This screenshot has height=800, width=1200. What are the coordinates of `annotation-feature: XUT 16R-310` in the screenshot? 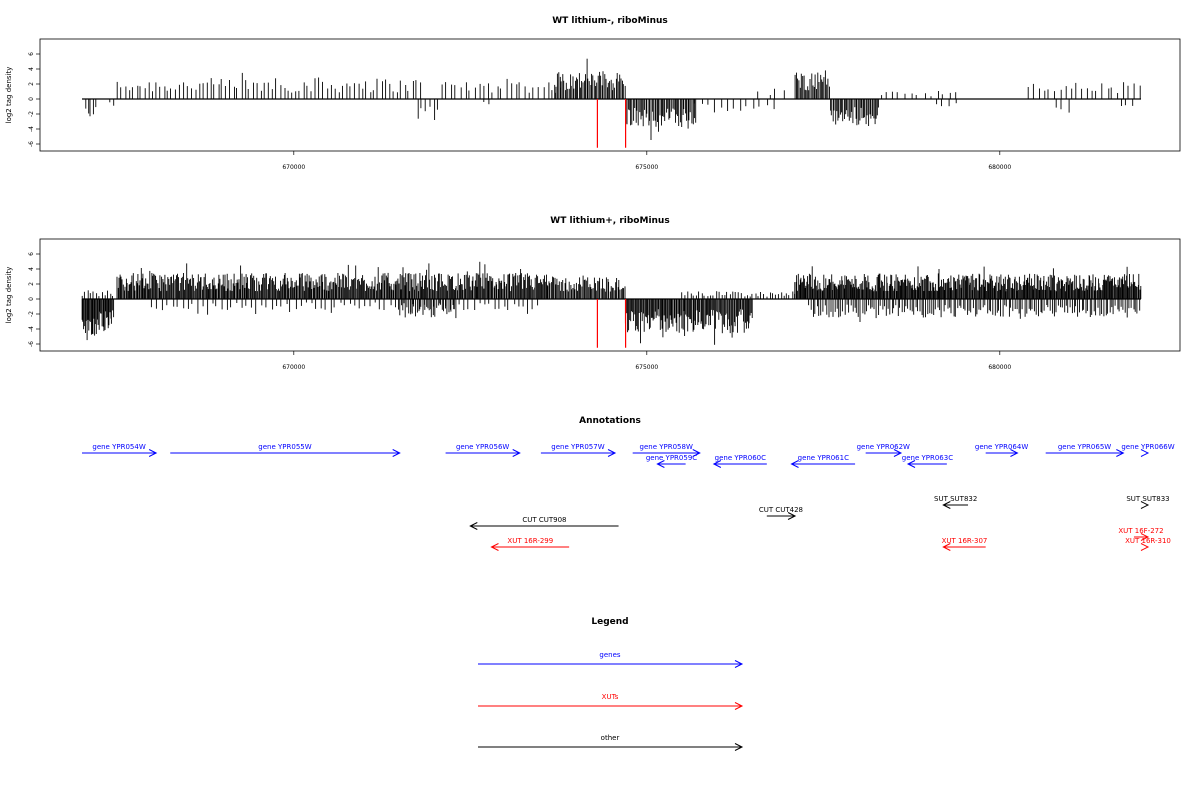 It's located at (1148, 544).